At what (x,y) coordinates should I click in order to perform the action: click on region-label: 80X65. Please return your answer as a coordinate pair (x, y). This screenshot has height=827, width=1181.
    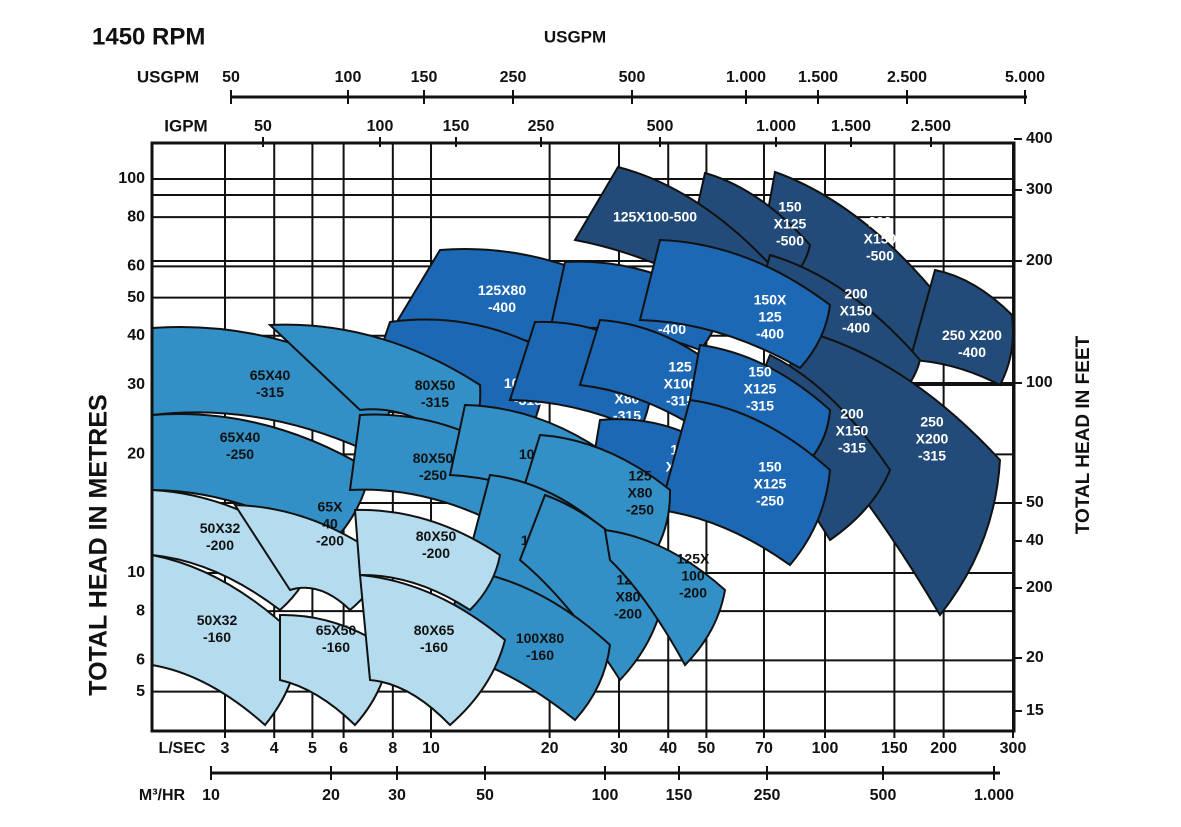
    Looking at the image, I should click on (434, 630).